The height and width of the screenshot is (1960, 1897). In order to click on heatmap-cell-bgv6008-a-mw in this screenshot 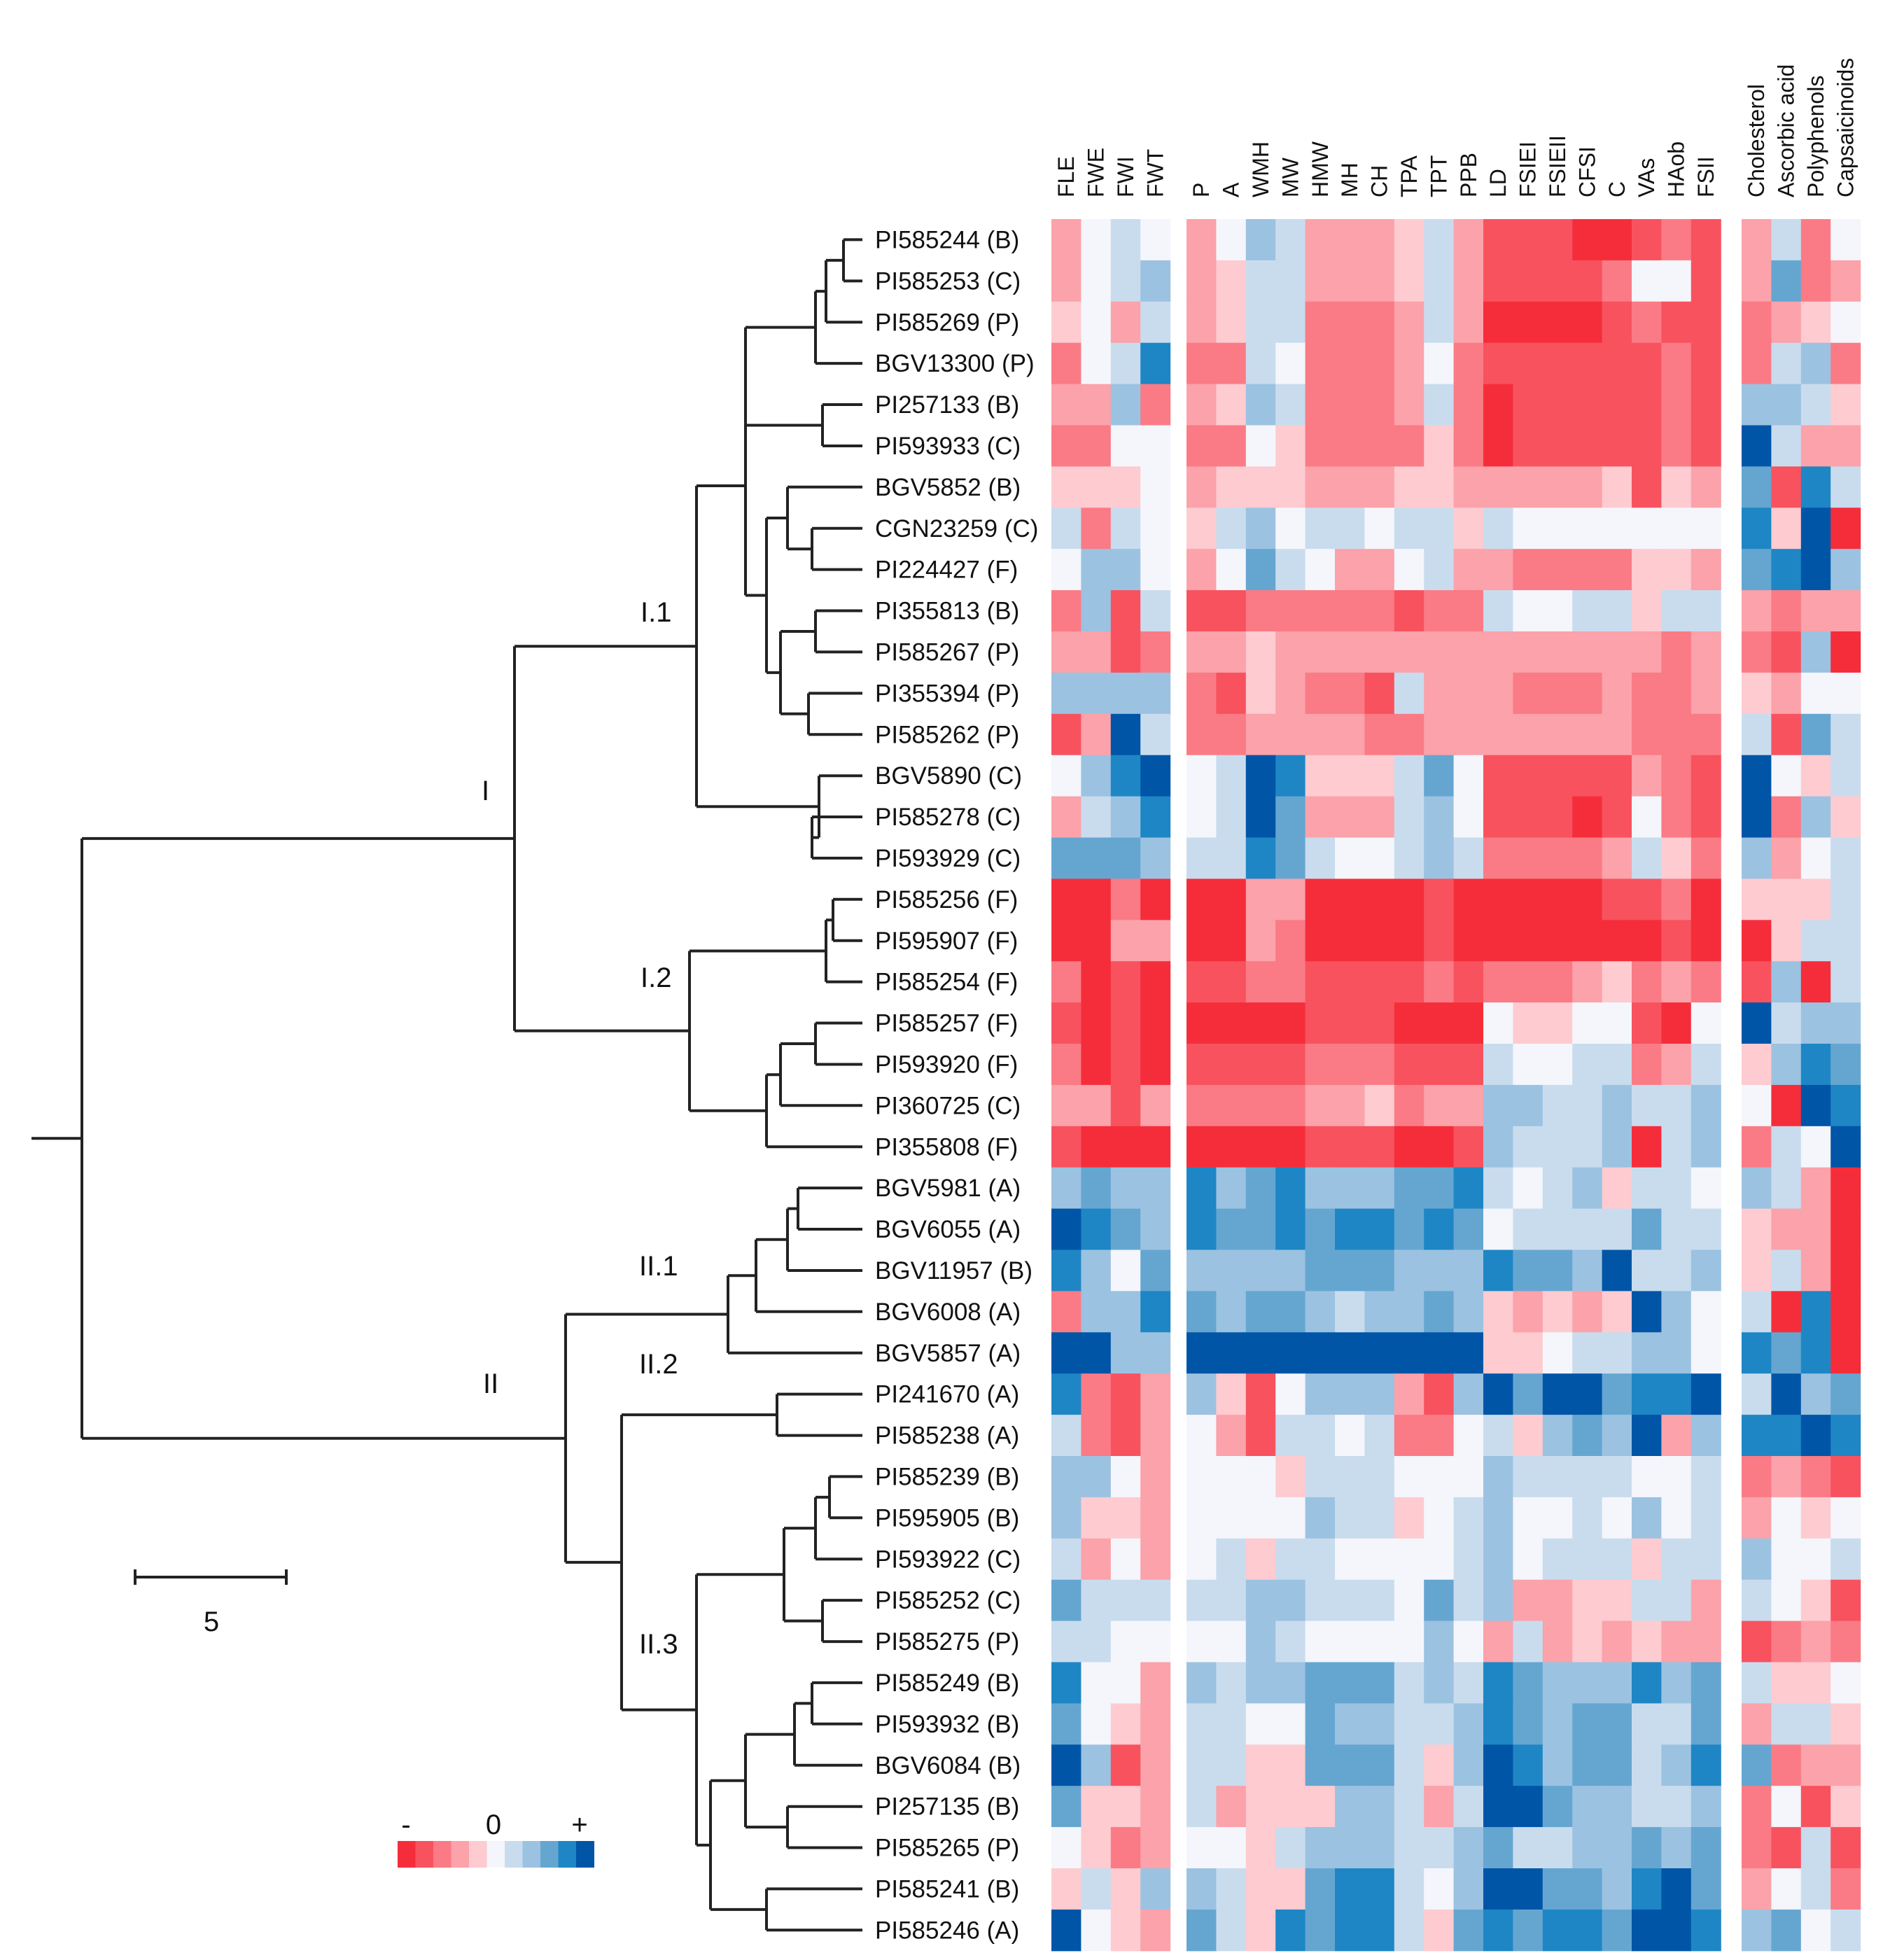, I will do `click(1290, 1312)`.